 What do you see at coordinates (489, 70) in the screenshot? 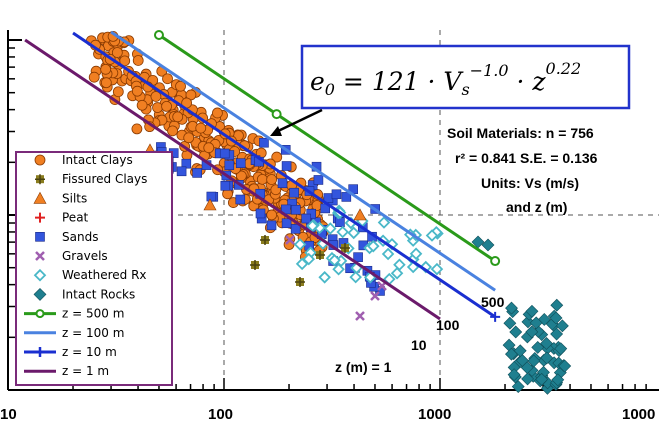
I see `eq-vs-exp: −1.0` at bounding box center [489, 70].